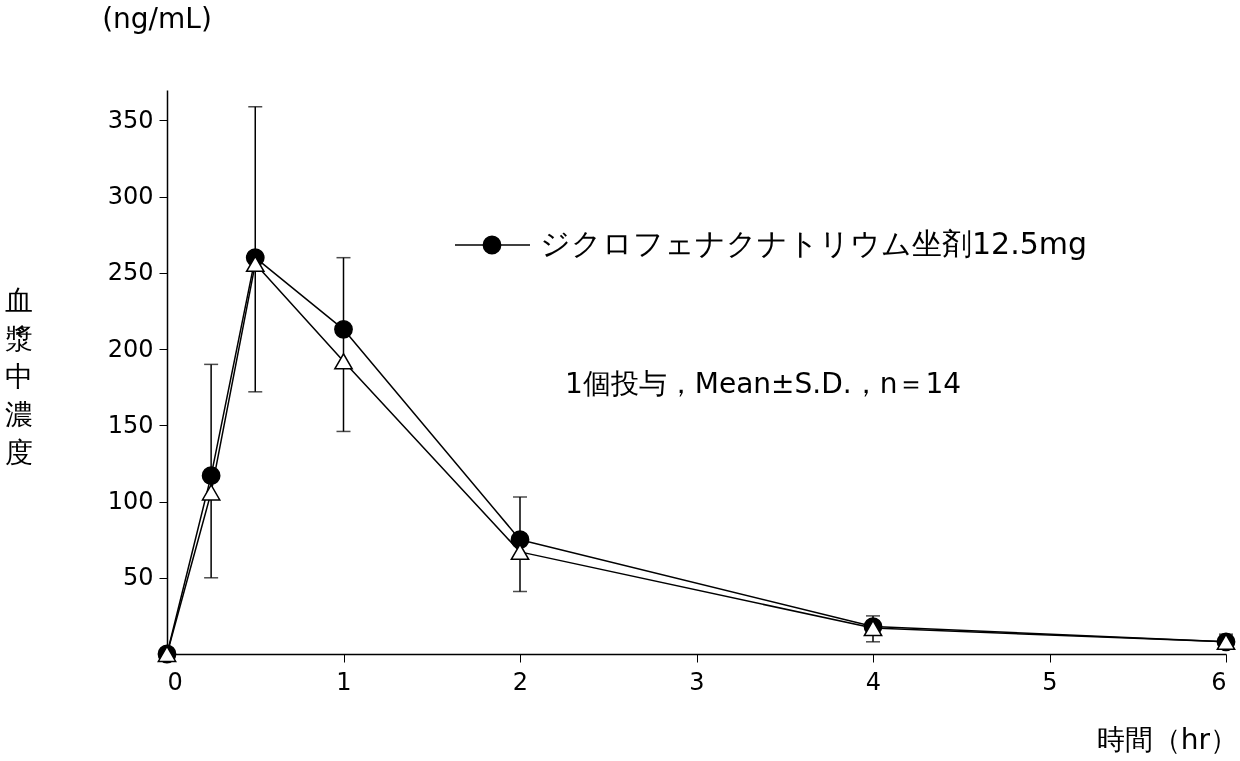  I want to click on y-tick-label: 350, so click(130, 119).